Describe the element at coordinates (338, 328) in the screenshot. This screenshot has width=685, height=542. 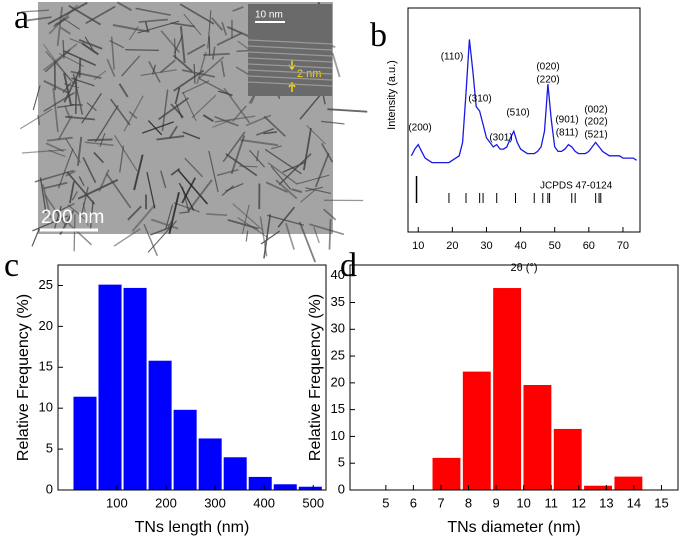
I see `y-tick-label: 30` at that location.